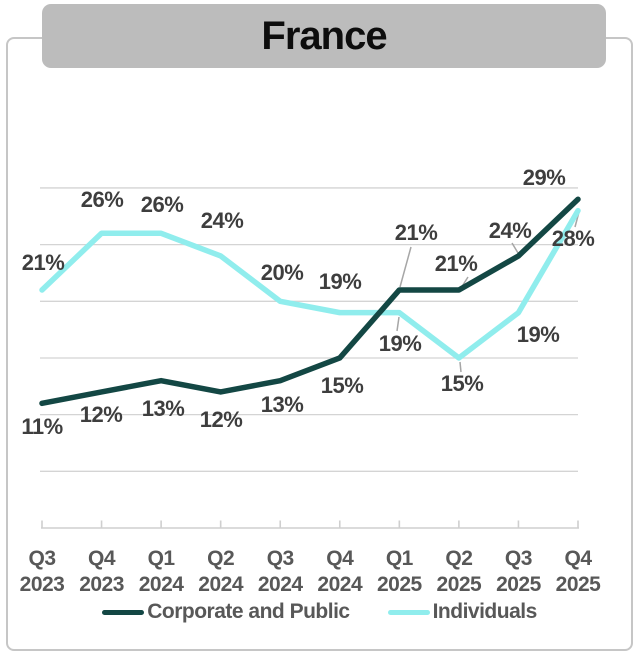  I want to click on legend: Corporate and Public Individuals, so click(319, 612).